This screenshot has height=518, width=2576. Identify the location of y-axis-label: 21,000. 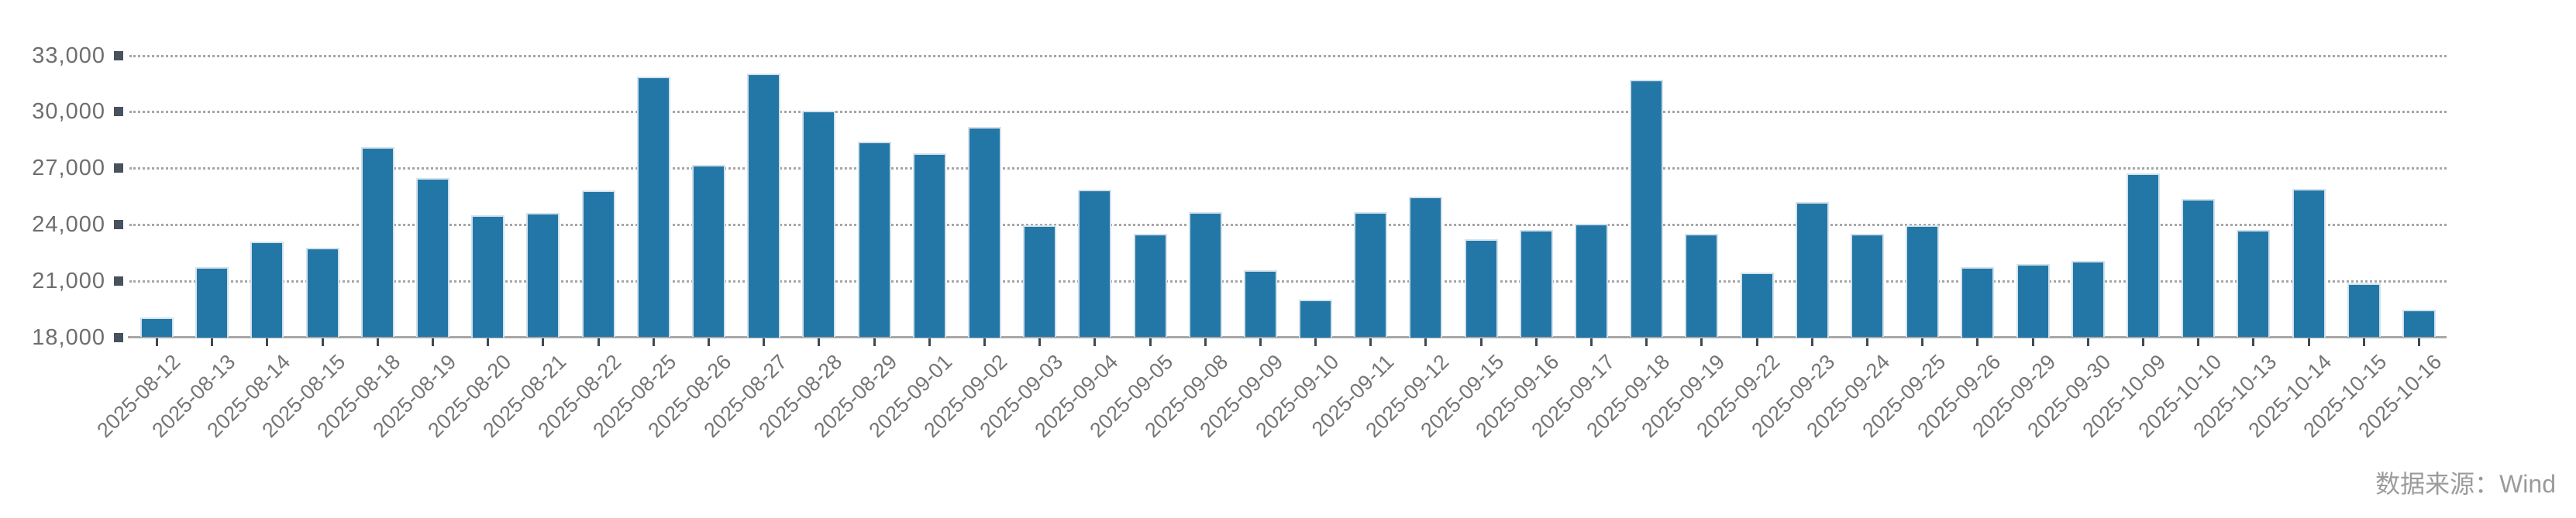
(68, 280).